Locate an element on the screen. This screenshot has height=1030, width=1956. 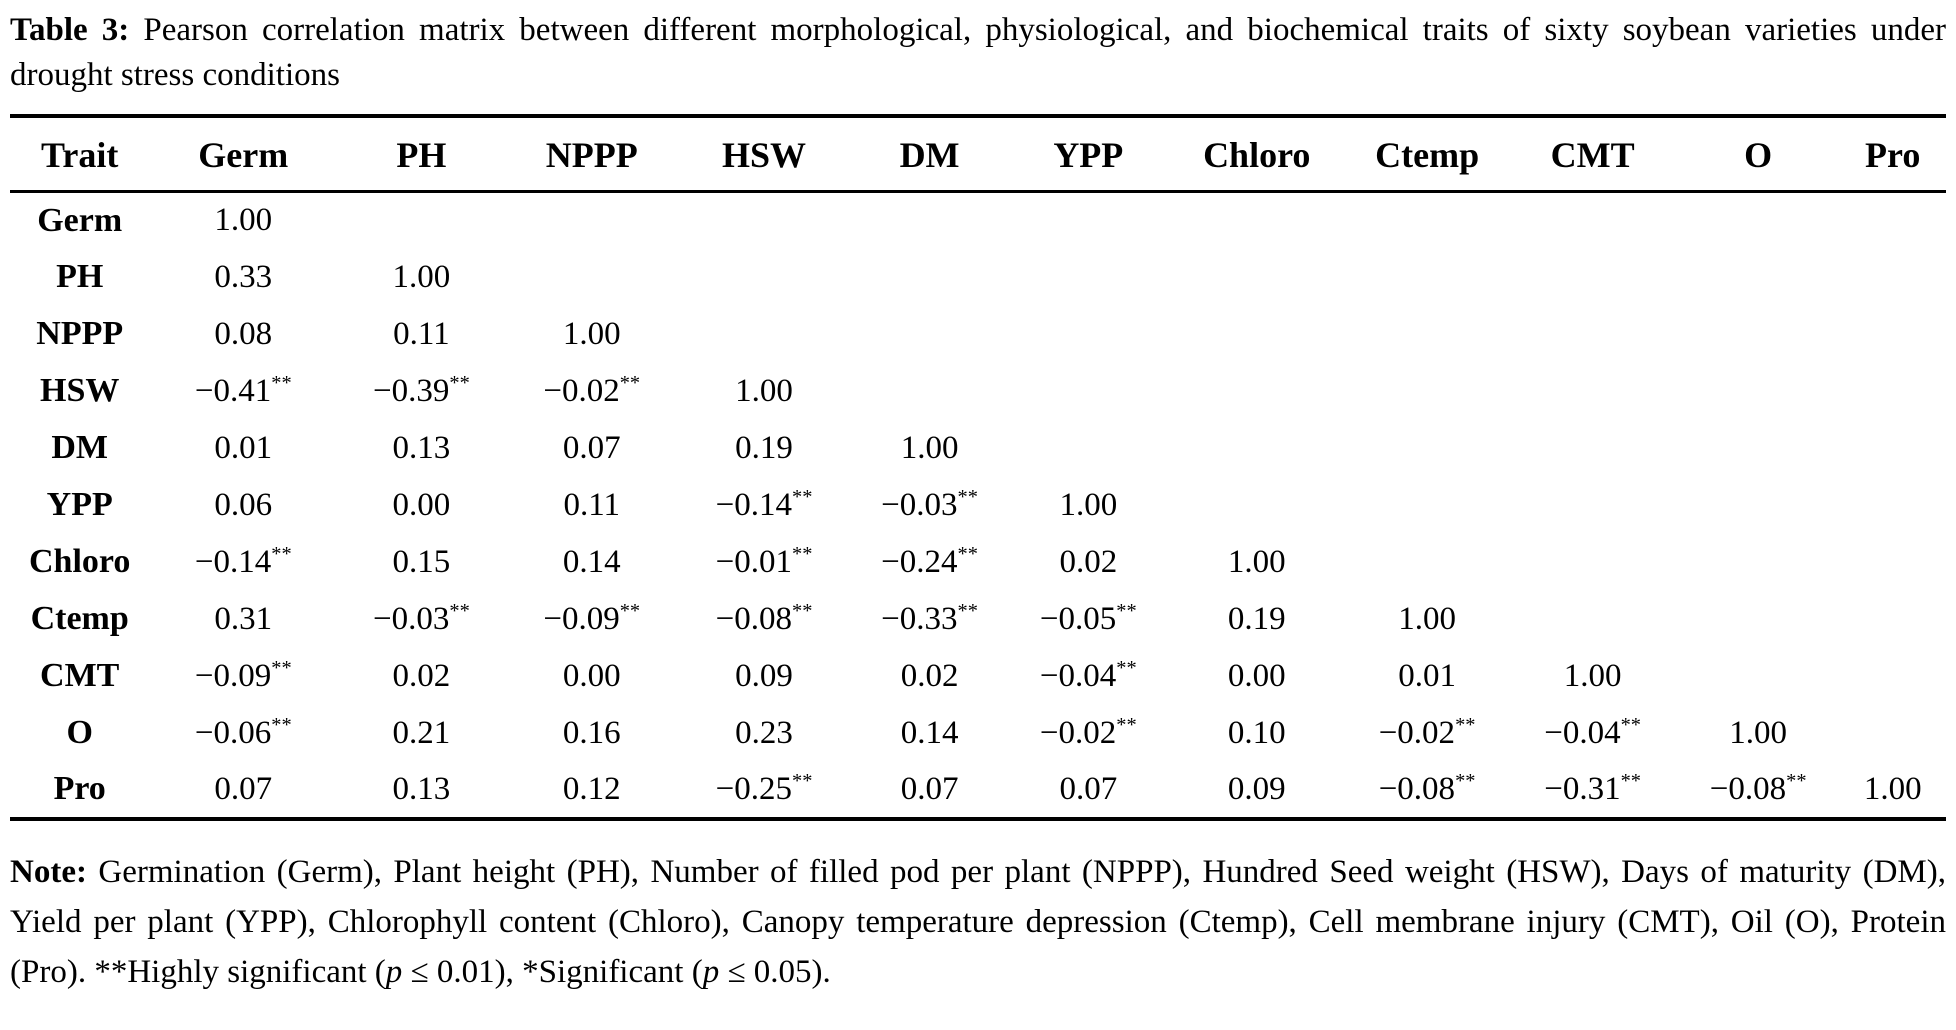
header-cell: PH is located at coordinates (421, 154).